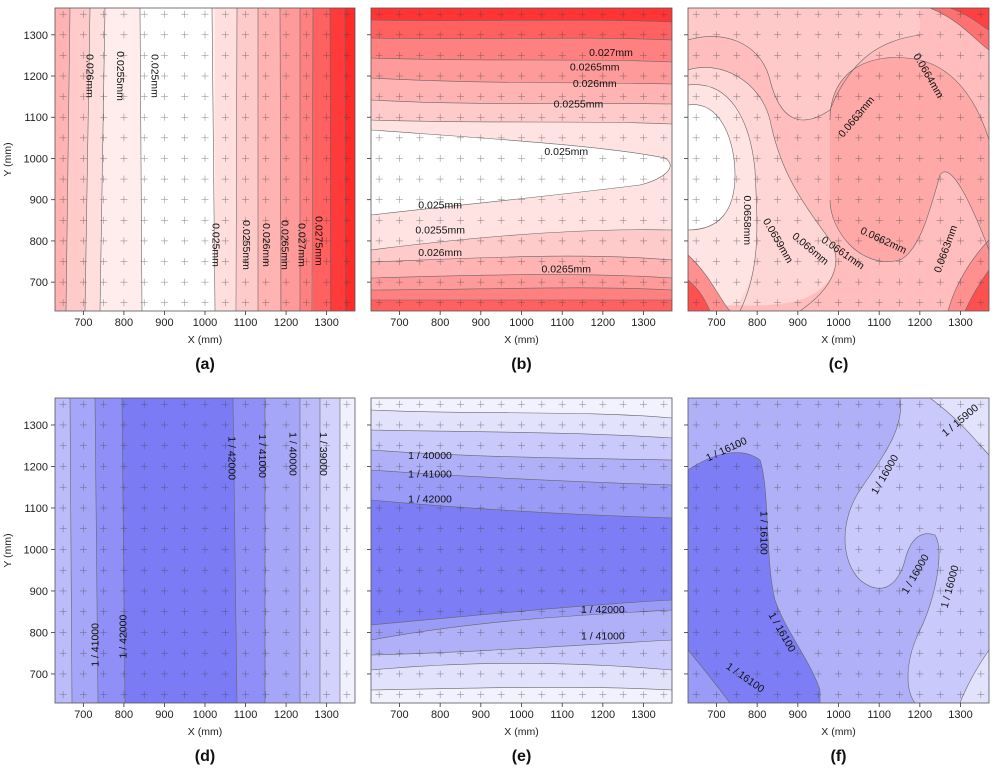 This screenshot has height=776, width=1000. Describe the element at coordinates (798, 323) in the screenshot. I see `x-tick-label: 900` at that location.